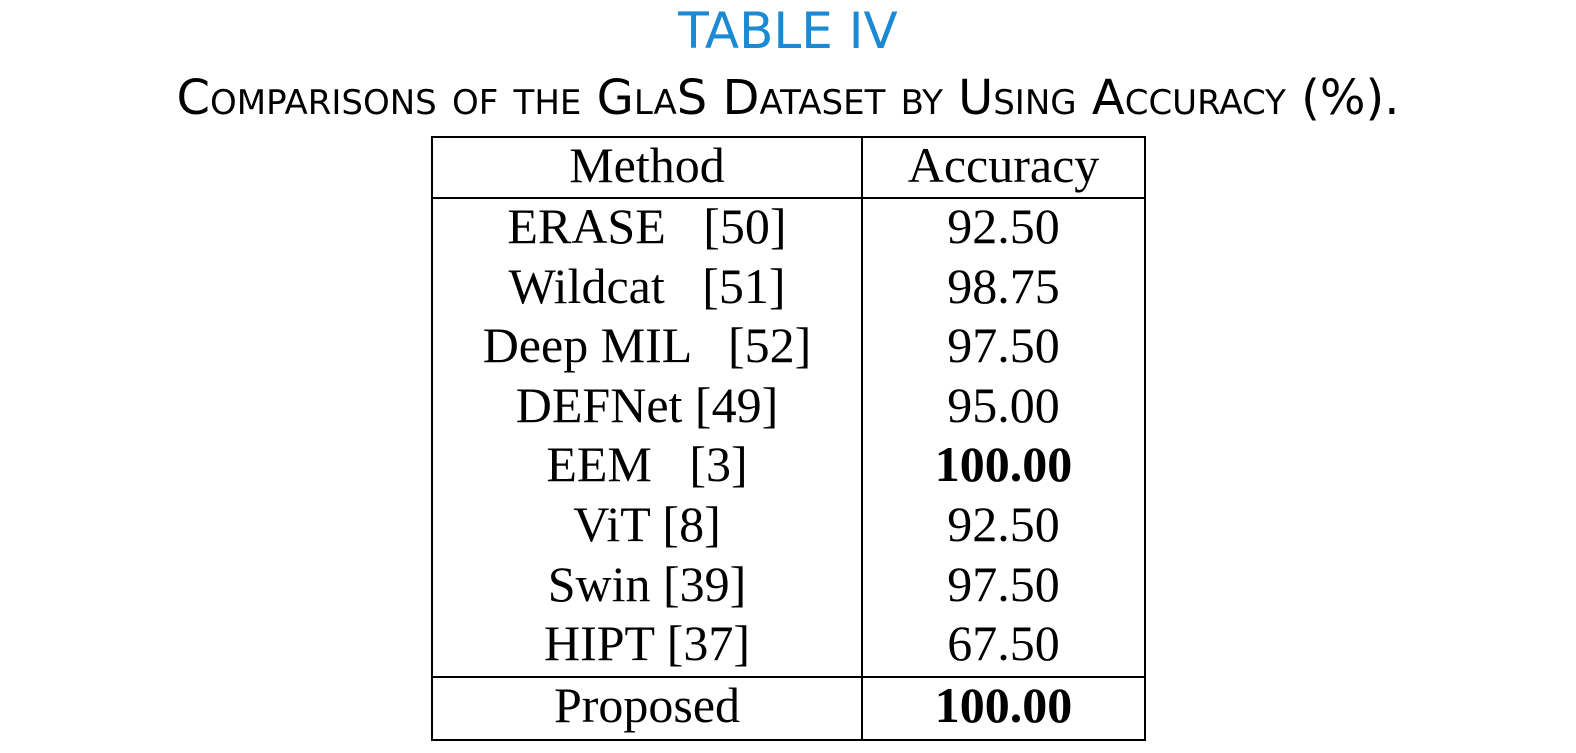 The height and width of the screenshot is (753, 1576). I want to click on row-method: Wildcat [51], so click(647, 285).